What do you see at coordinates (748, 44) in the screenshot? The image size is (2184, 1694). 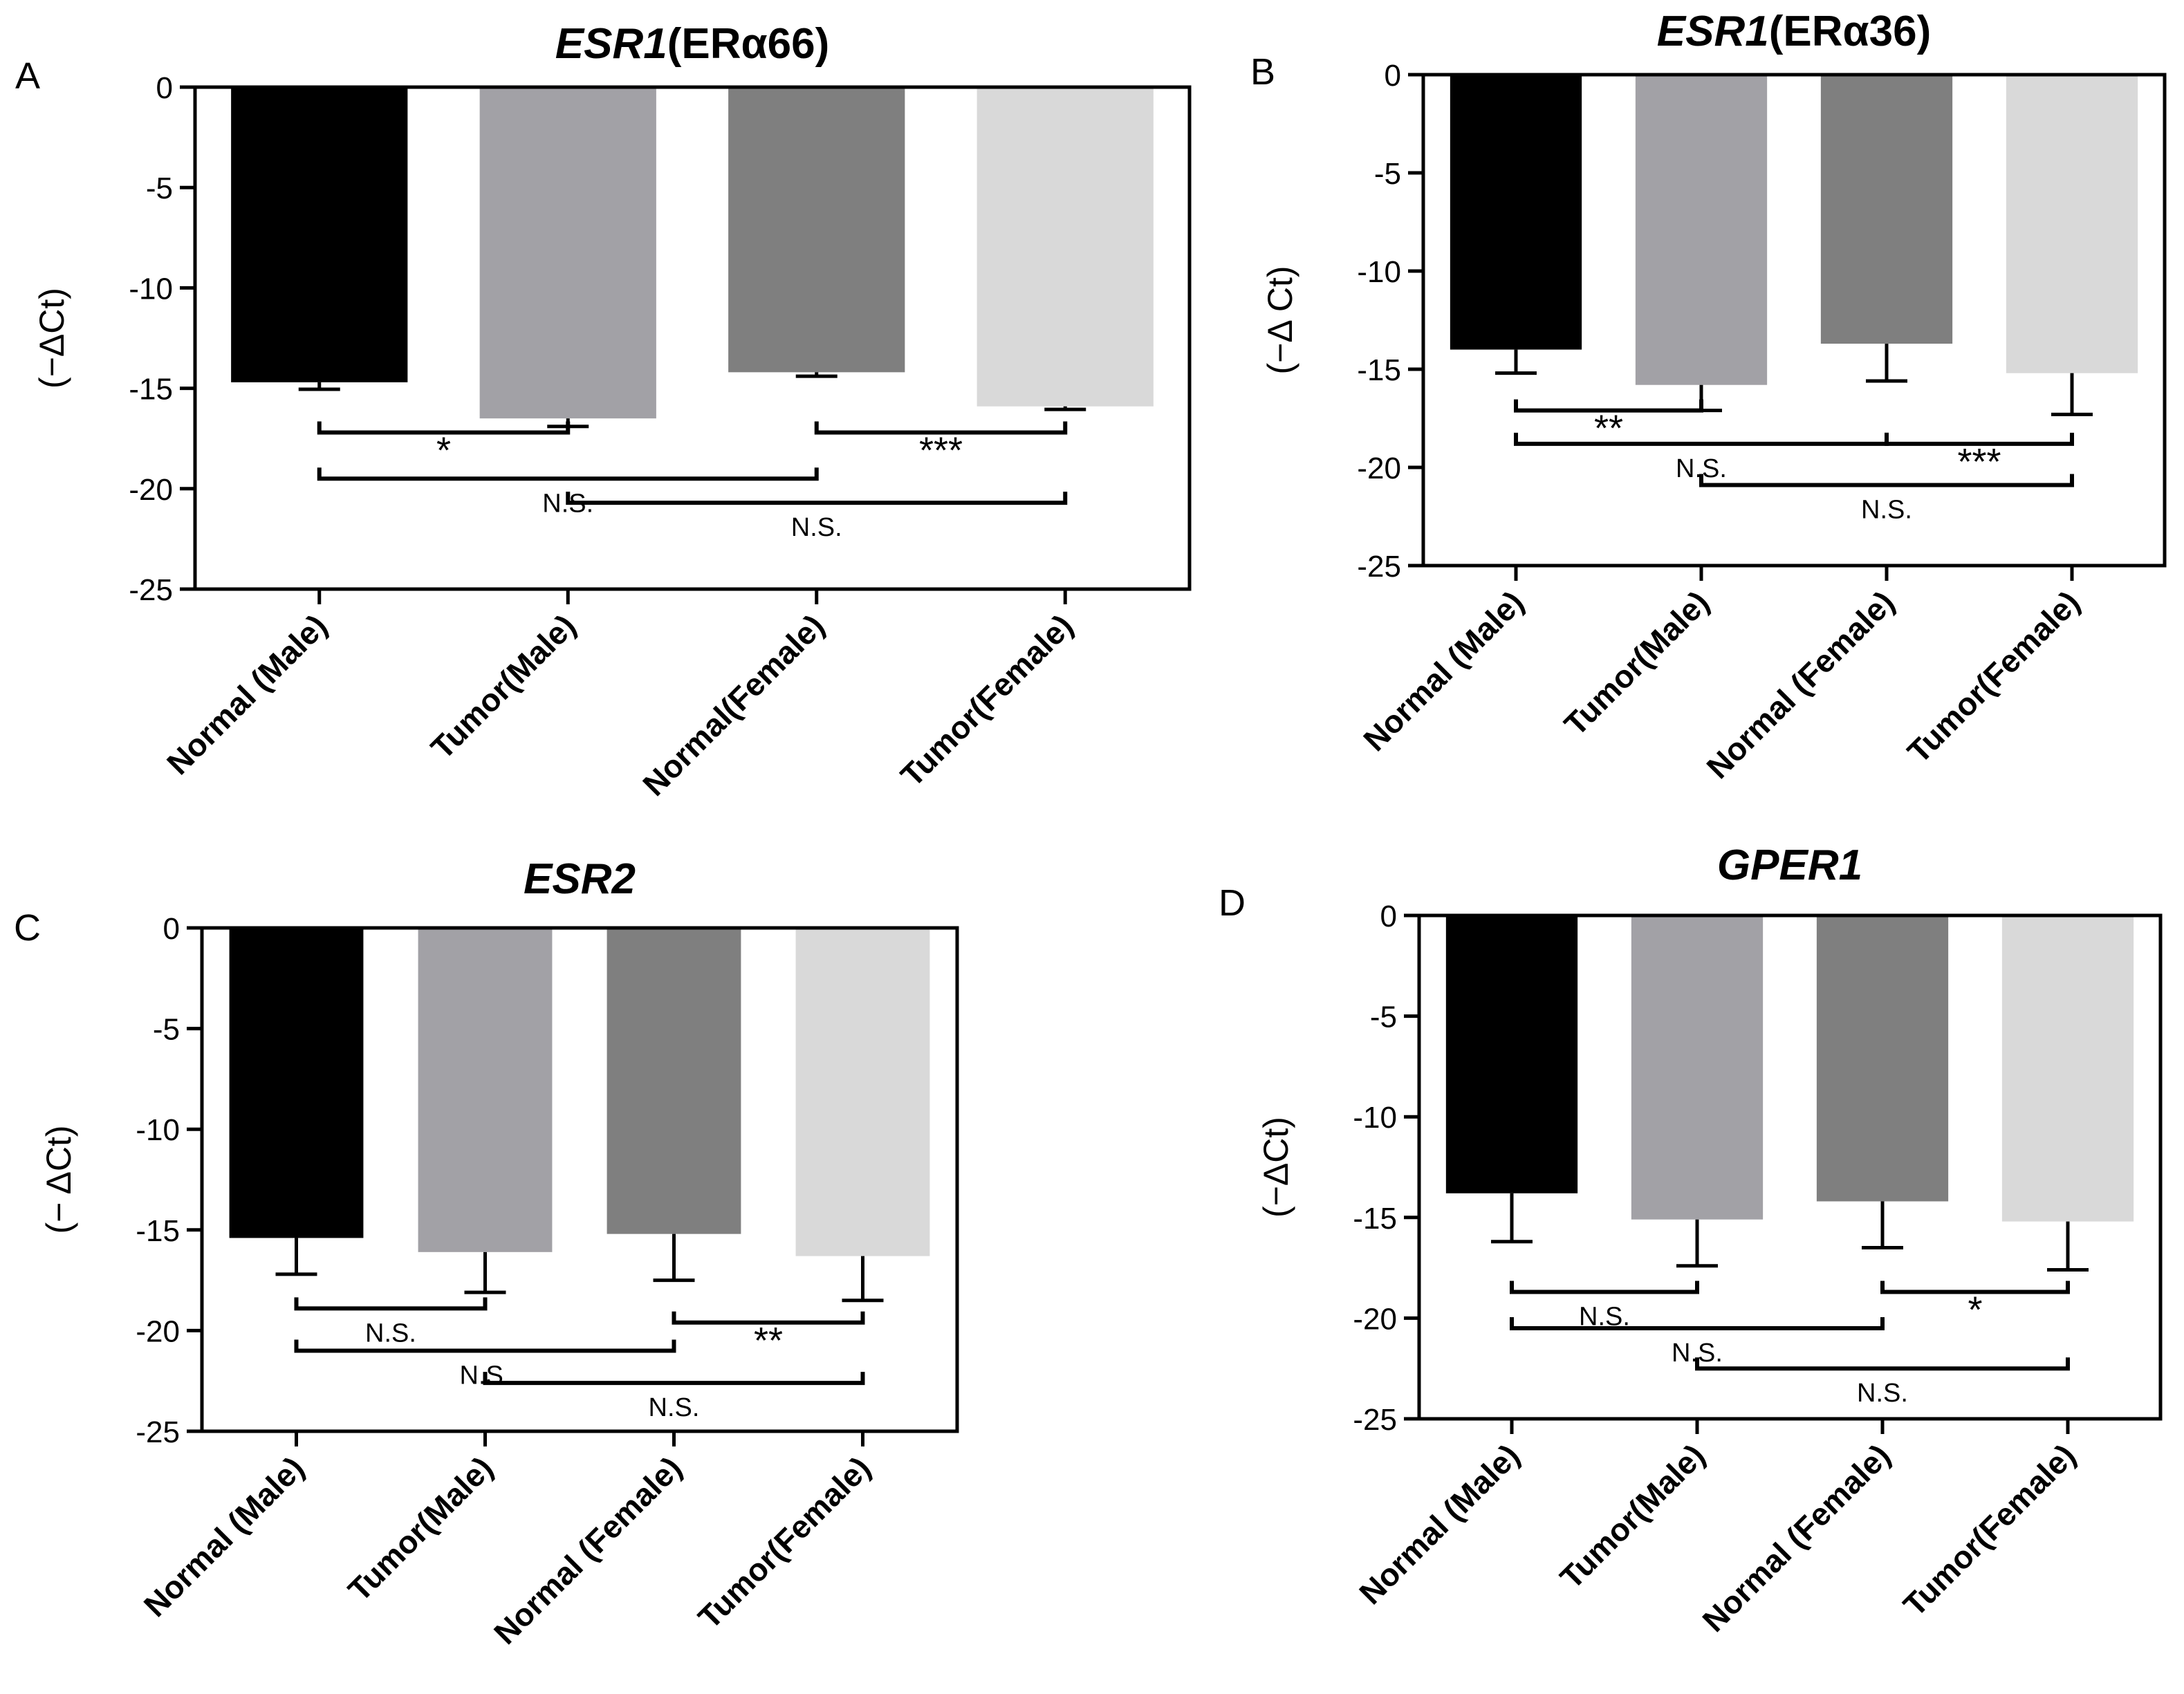 I see `chart-title-isoform: (ERα66)` at bounding box center [748, 44].